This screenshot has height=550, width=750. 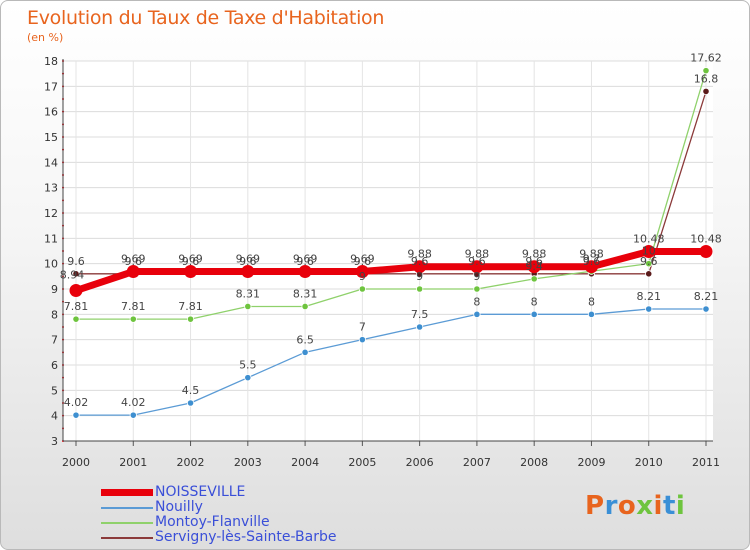 I want to click on data-label: 8.31, so click(x=305, y=293).